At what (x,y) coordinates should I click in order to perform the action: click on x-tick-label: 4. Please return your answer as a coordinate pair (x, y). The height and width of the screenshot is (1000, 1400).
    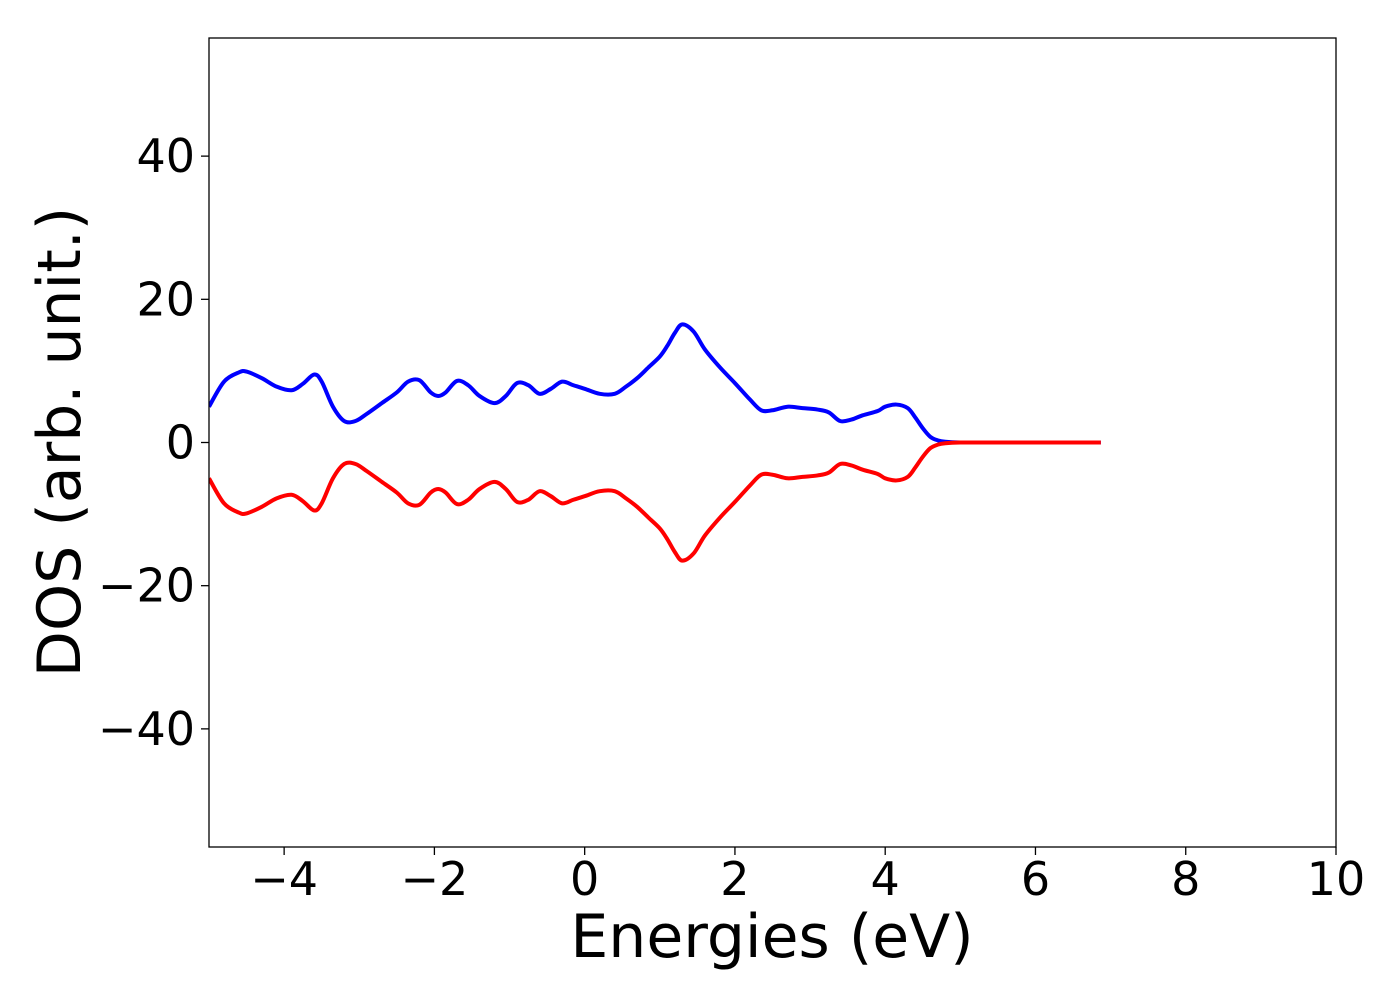
    Looking at the image, I should click on (885, 879).